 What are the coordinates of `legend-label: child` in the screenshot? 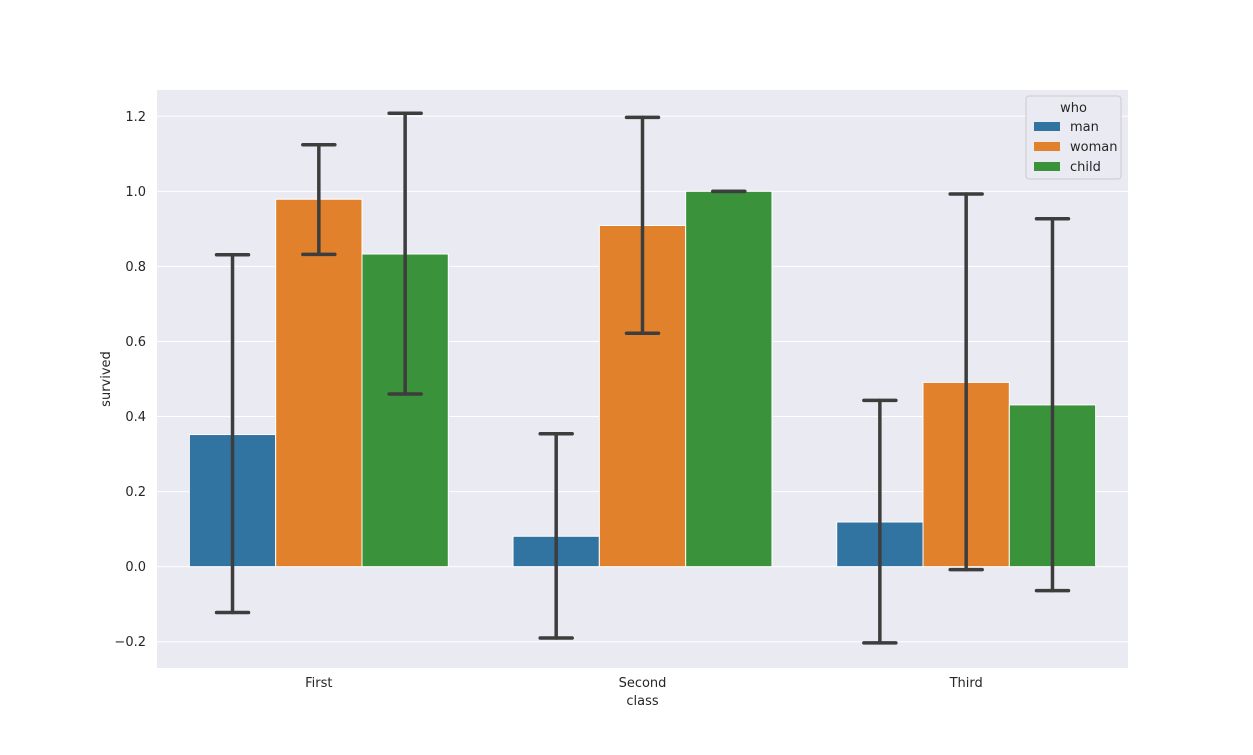 It's located at (1085, 167).